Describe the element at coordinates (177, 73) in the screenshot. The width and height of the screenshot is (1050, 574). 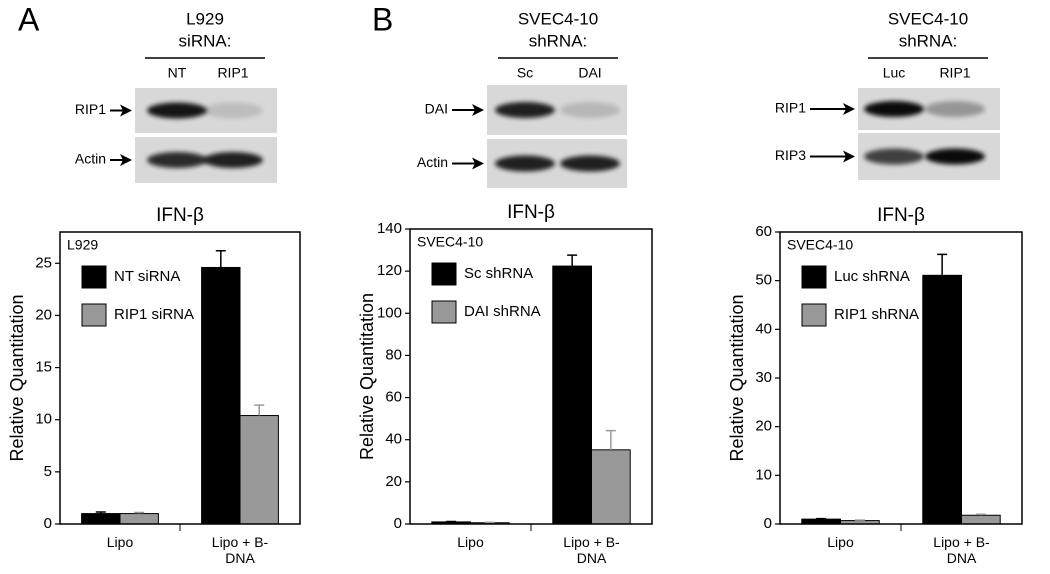
I see `lane-label: NT` at that location.